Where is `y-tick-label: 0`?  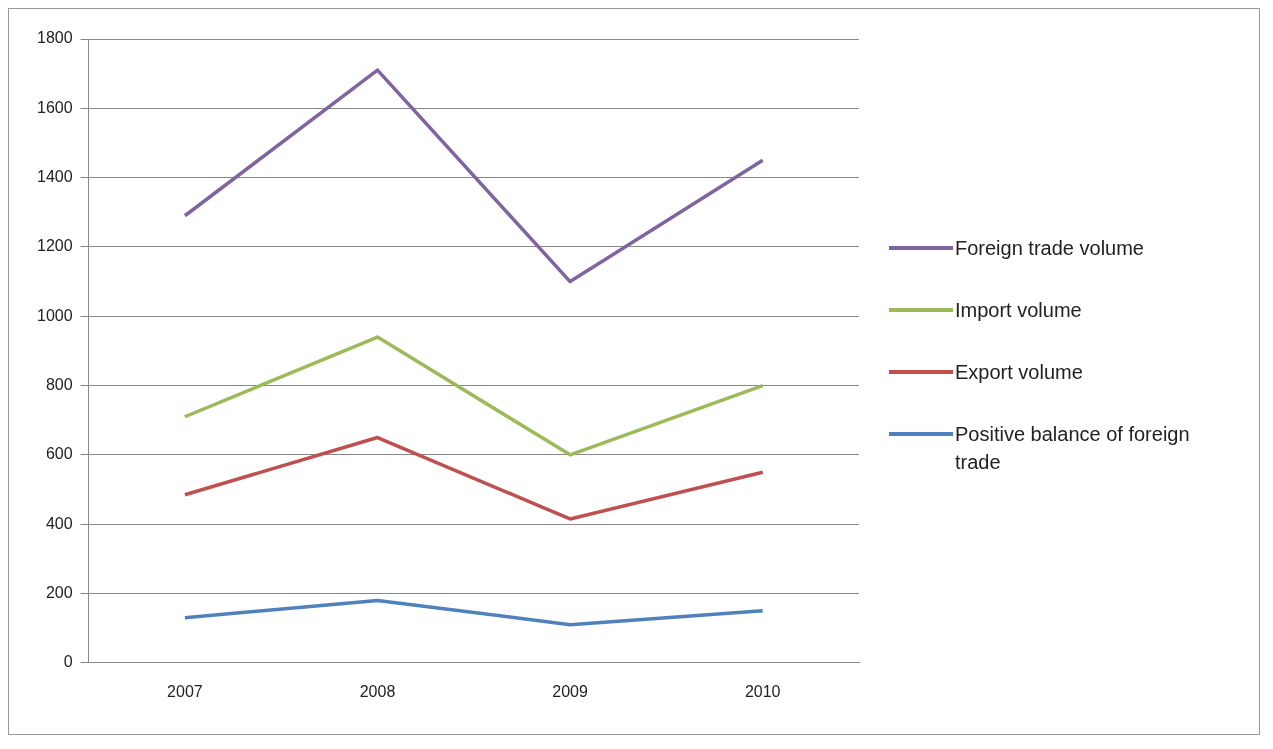
y-tick-label: 0 is located at coordinates (68, 662).